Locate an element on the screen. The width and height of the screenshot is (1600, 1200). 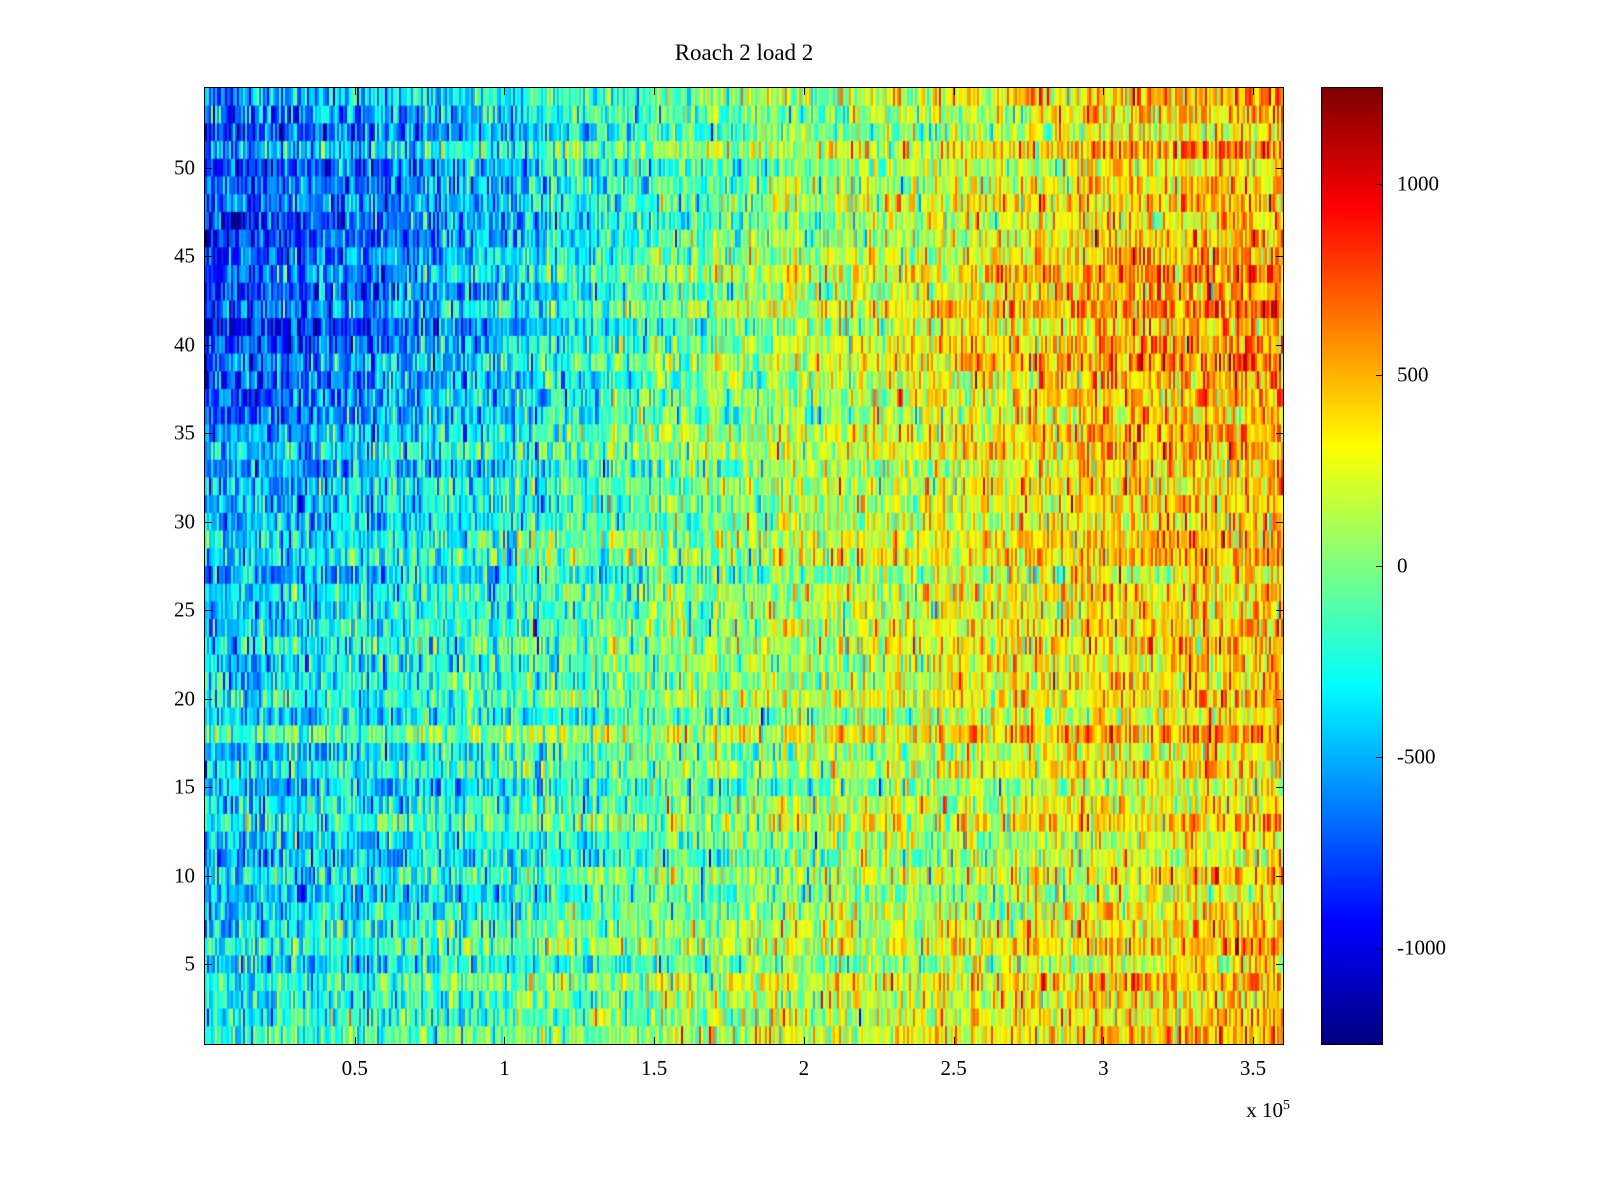
x-tick-label: 3 is located at coordinates (1103, 1068).